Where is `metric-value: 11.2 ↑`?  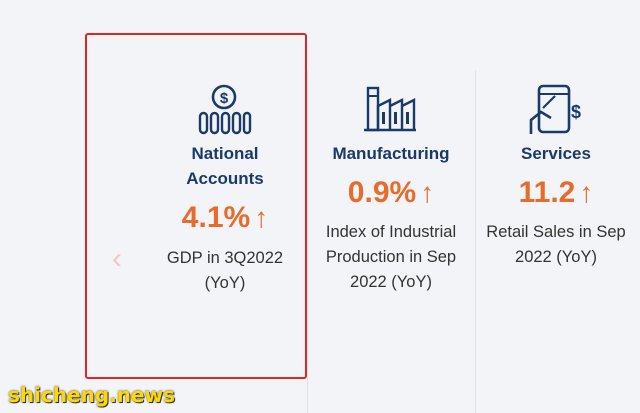
metric-value: 11.2 ↑ is located at coordinates (556, 192).